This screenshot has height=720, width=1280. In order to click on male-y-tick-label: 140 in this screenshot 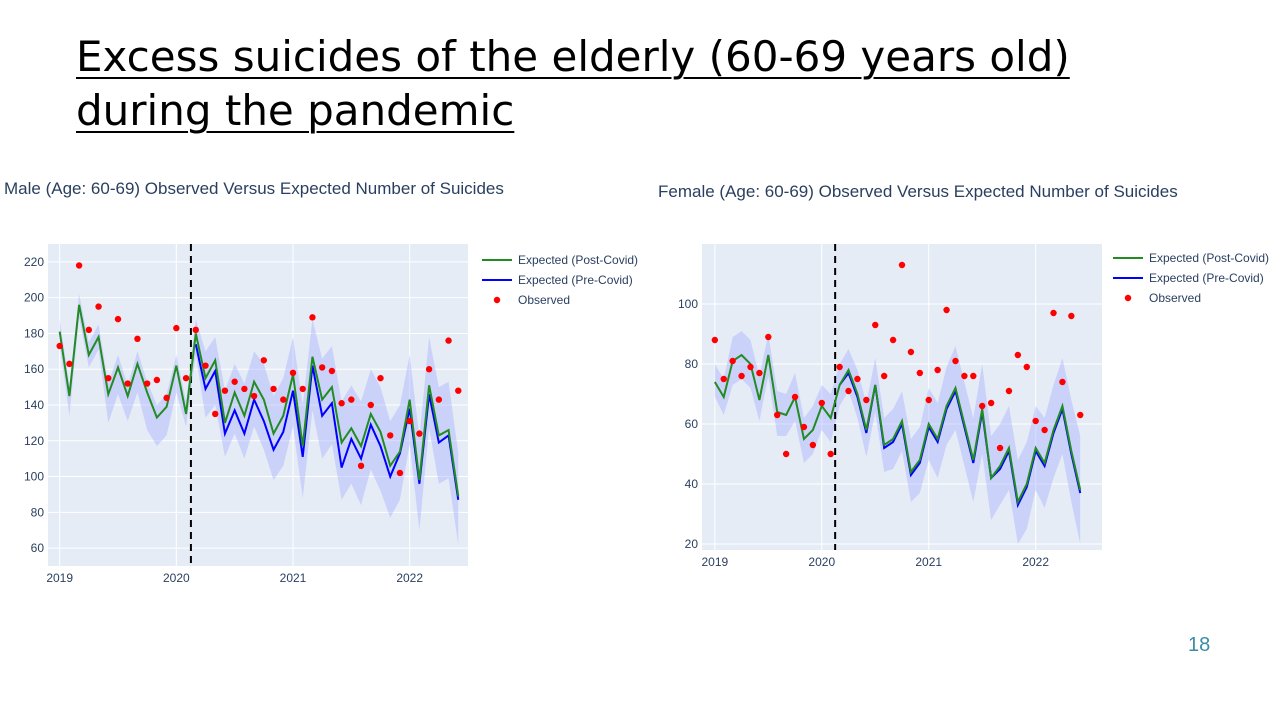, I will do `click(34, 405)`.